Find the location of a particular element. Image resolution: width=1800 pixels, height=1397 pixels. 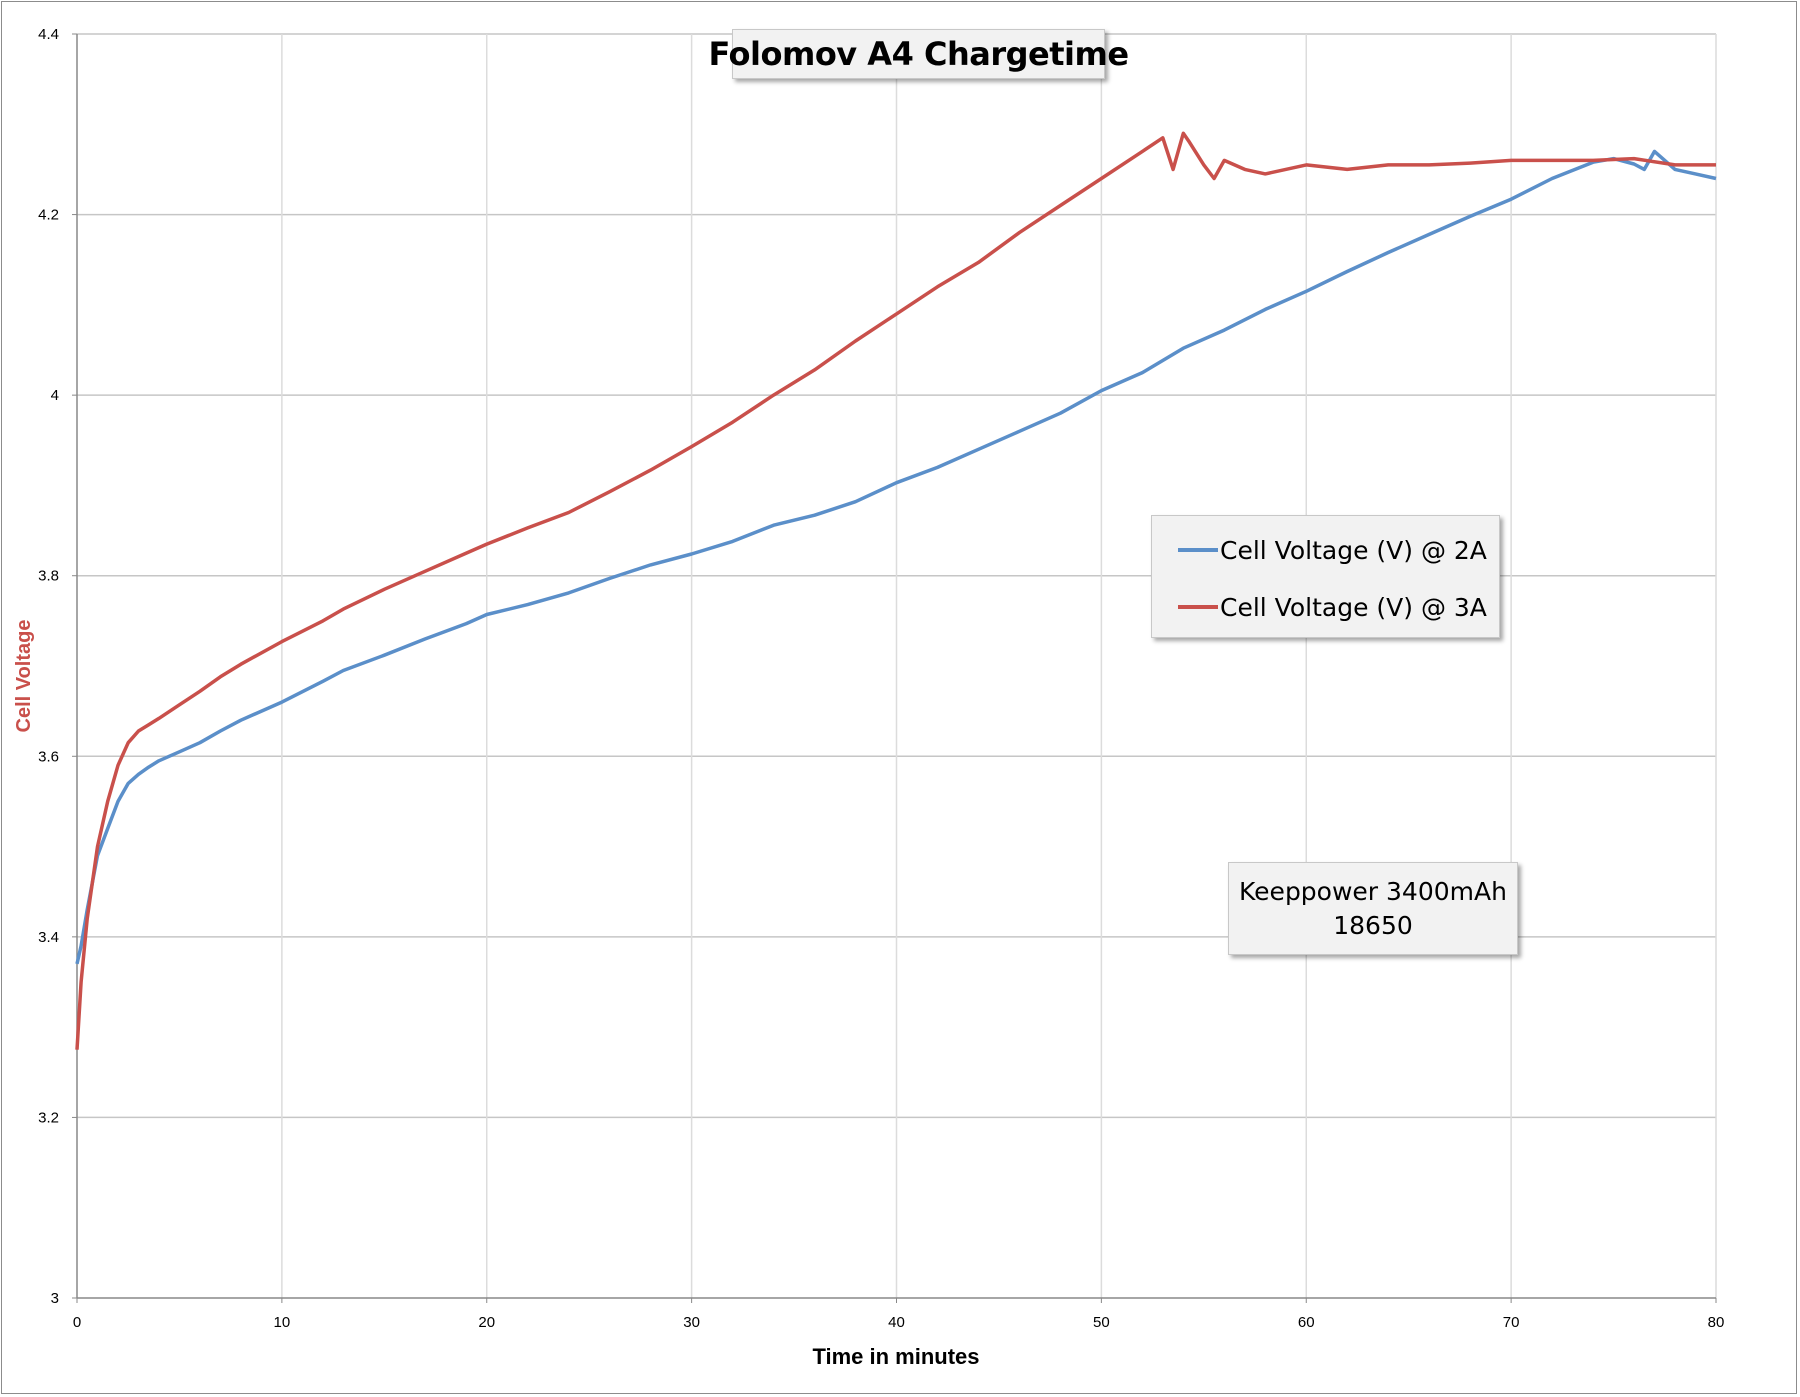

chart-title-box: Folomov A4 Chargetime is located at coordinates (918, 54).